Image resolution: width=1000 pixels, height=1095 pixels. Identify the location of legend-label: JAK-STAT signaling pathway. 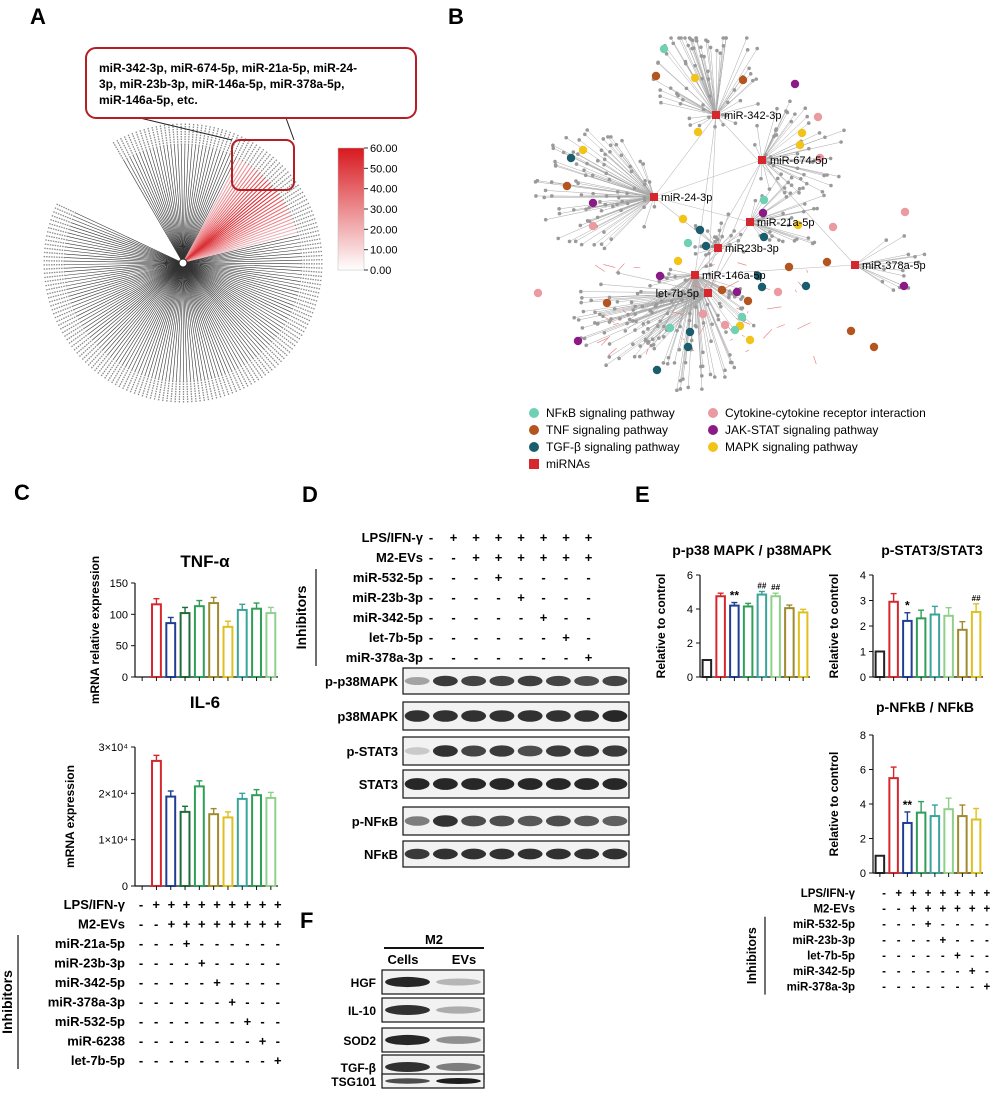
(801, 430).